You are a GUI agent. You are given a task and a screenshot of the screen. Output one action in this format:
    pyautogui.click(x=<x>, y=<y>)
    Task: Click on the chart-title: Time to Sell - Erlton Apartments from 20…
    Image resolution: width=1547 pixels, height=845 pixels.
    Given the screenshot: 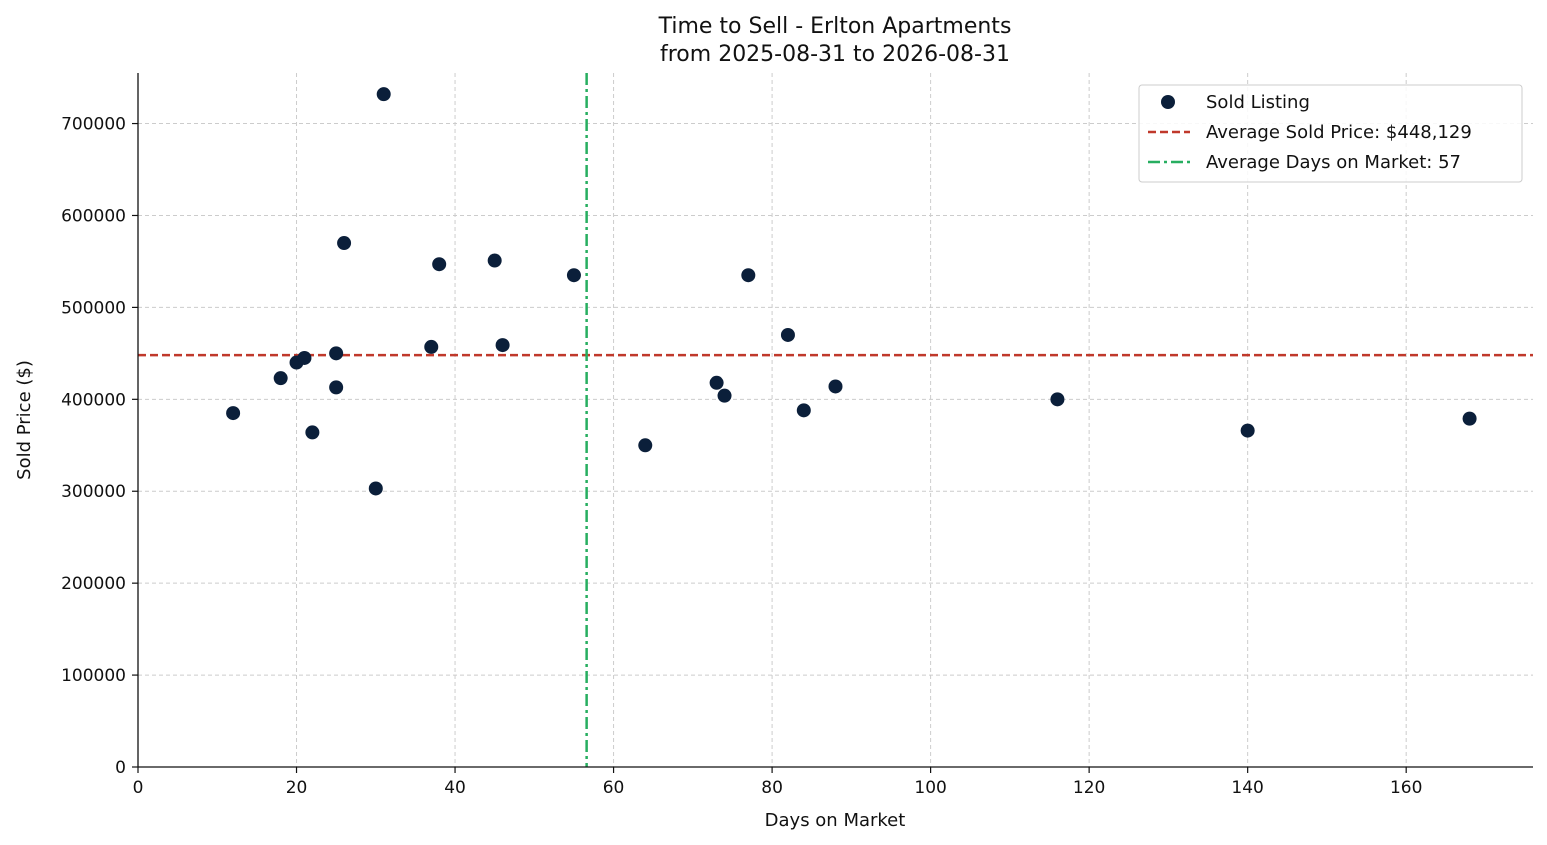 What is the action you would take?
    pyautogui.click(x=835, y=40)
    